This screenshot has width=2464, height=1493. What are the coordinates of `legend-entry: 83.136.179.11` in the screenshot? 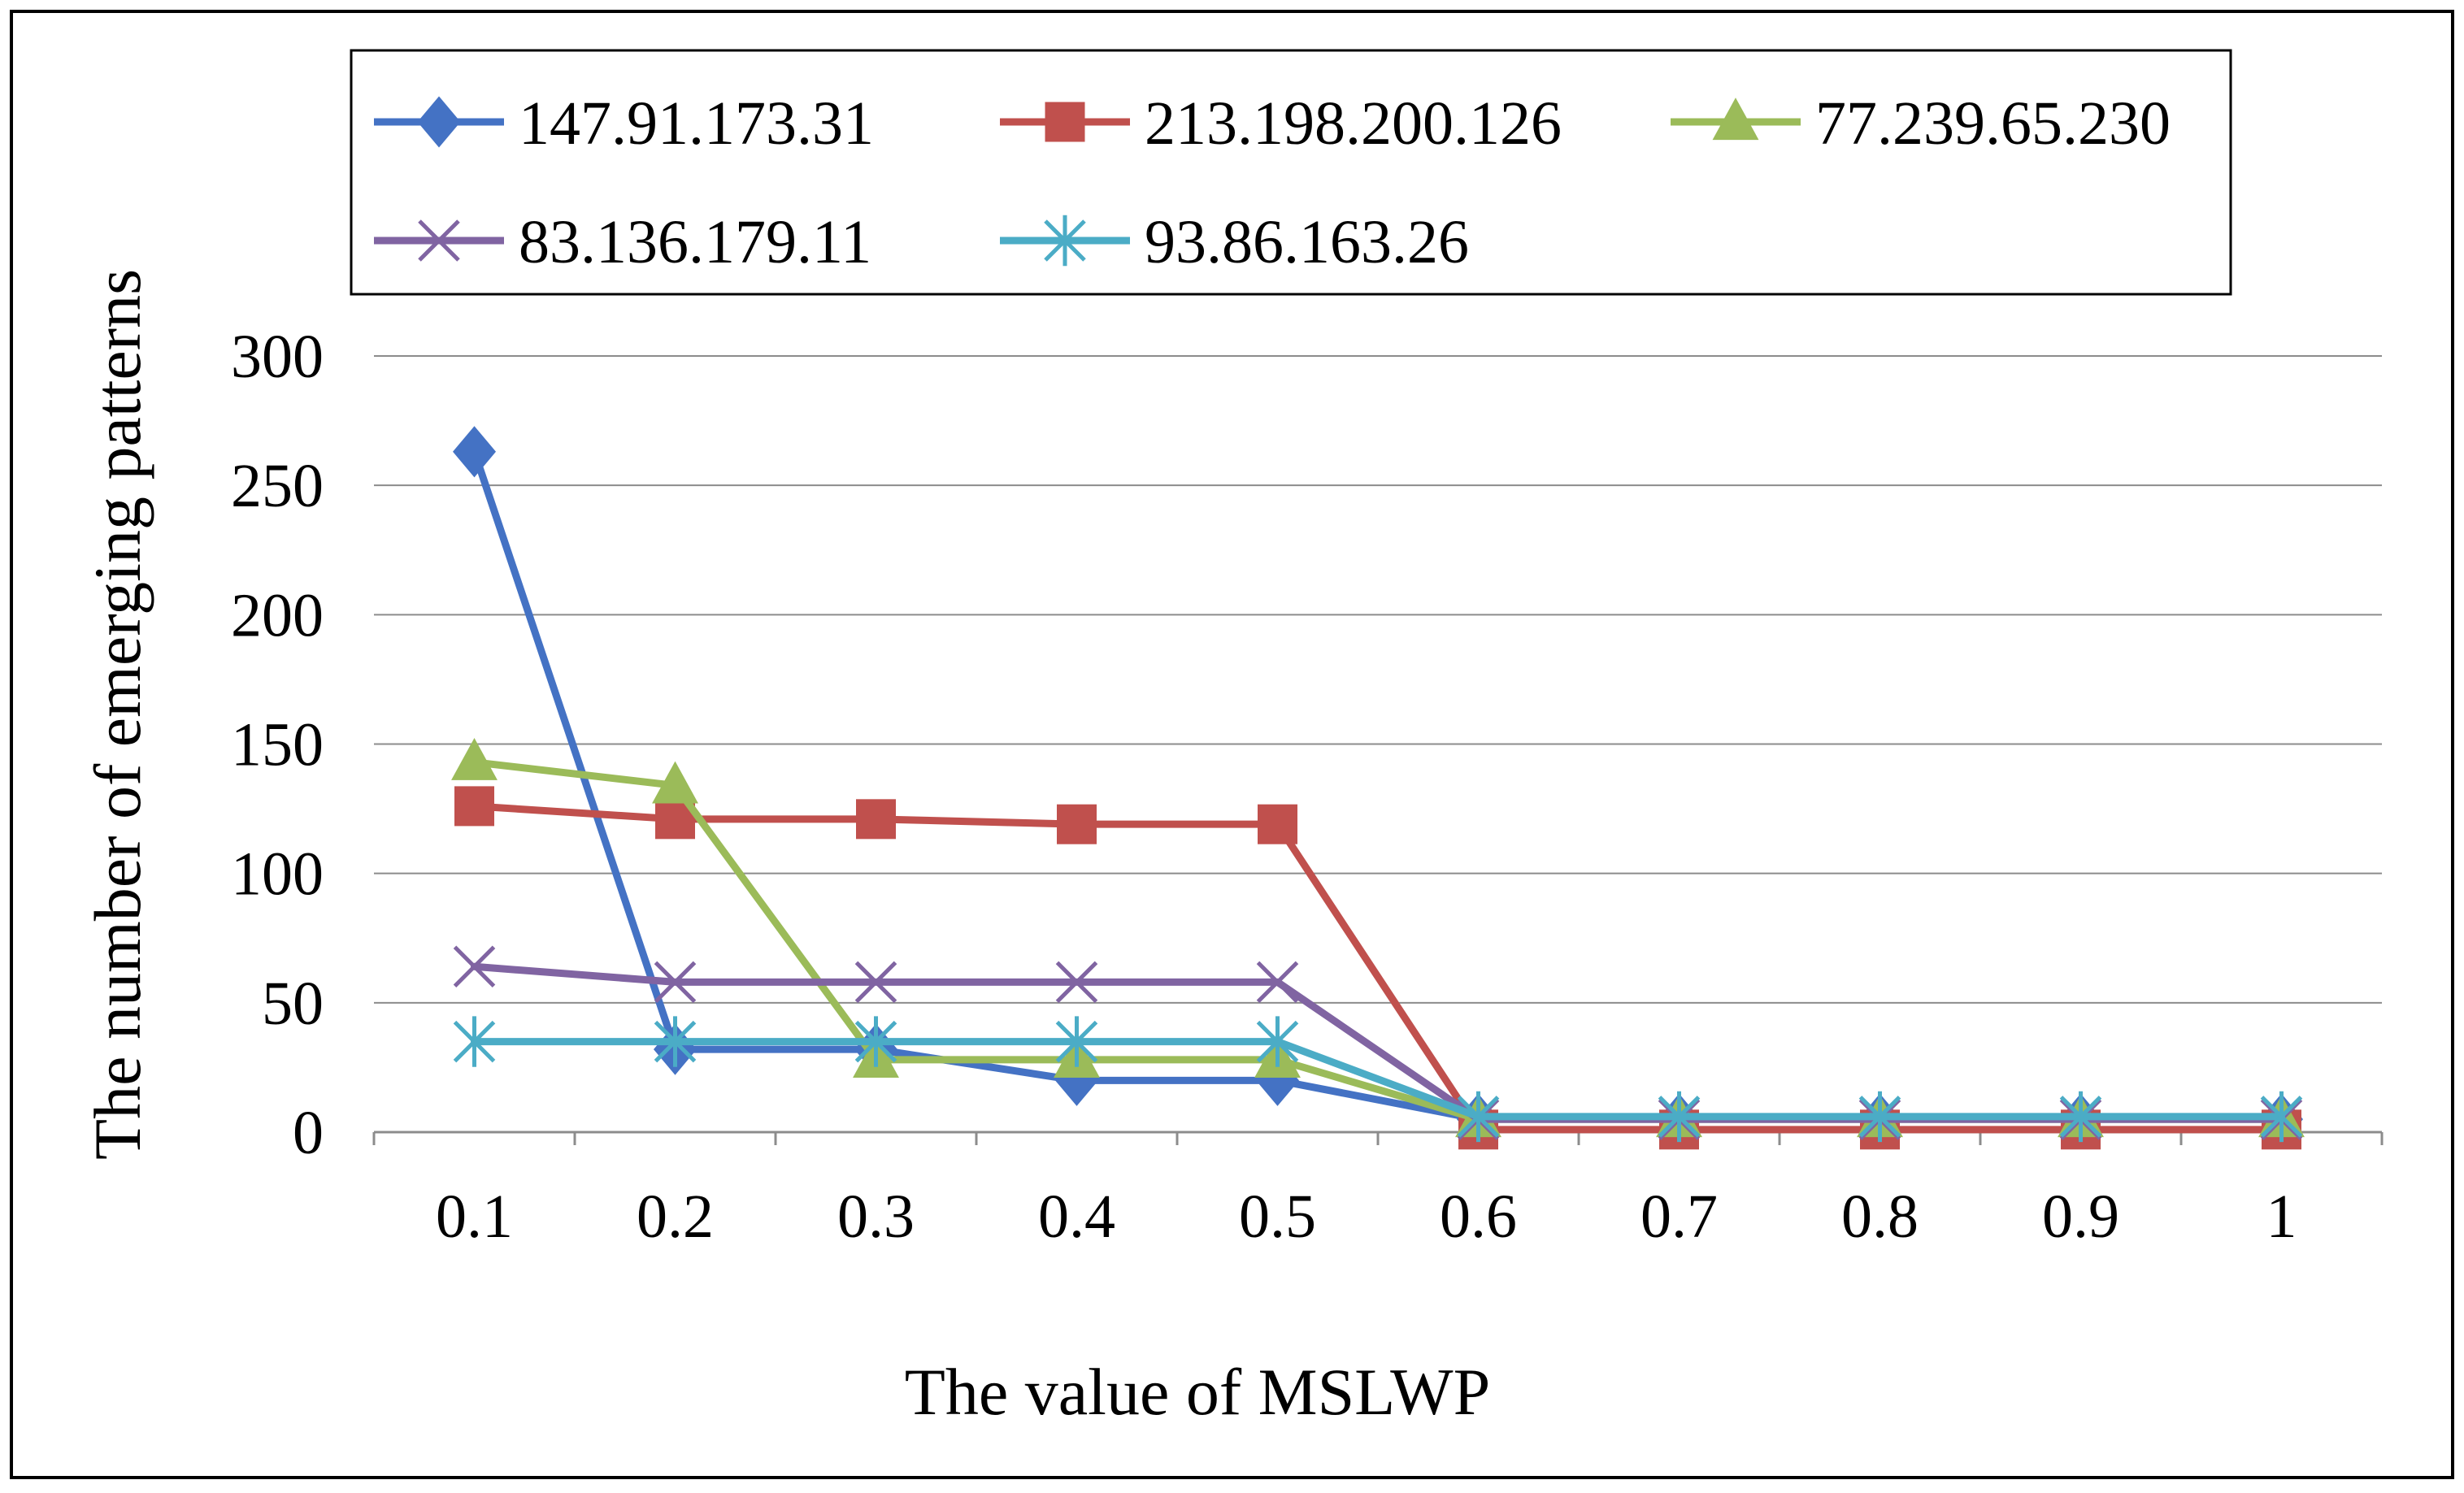 It's located at (623, 242).